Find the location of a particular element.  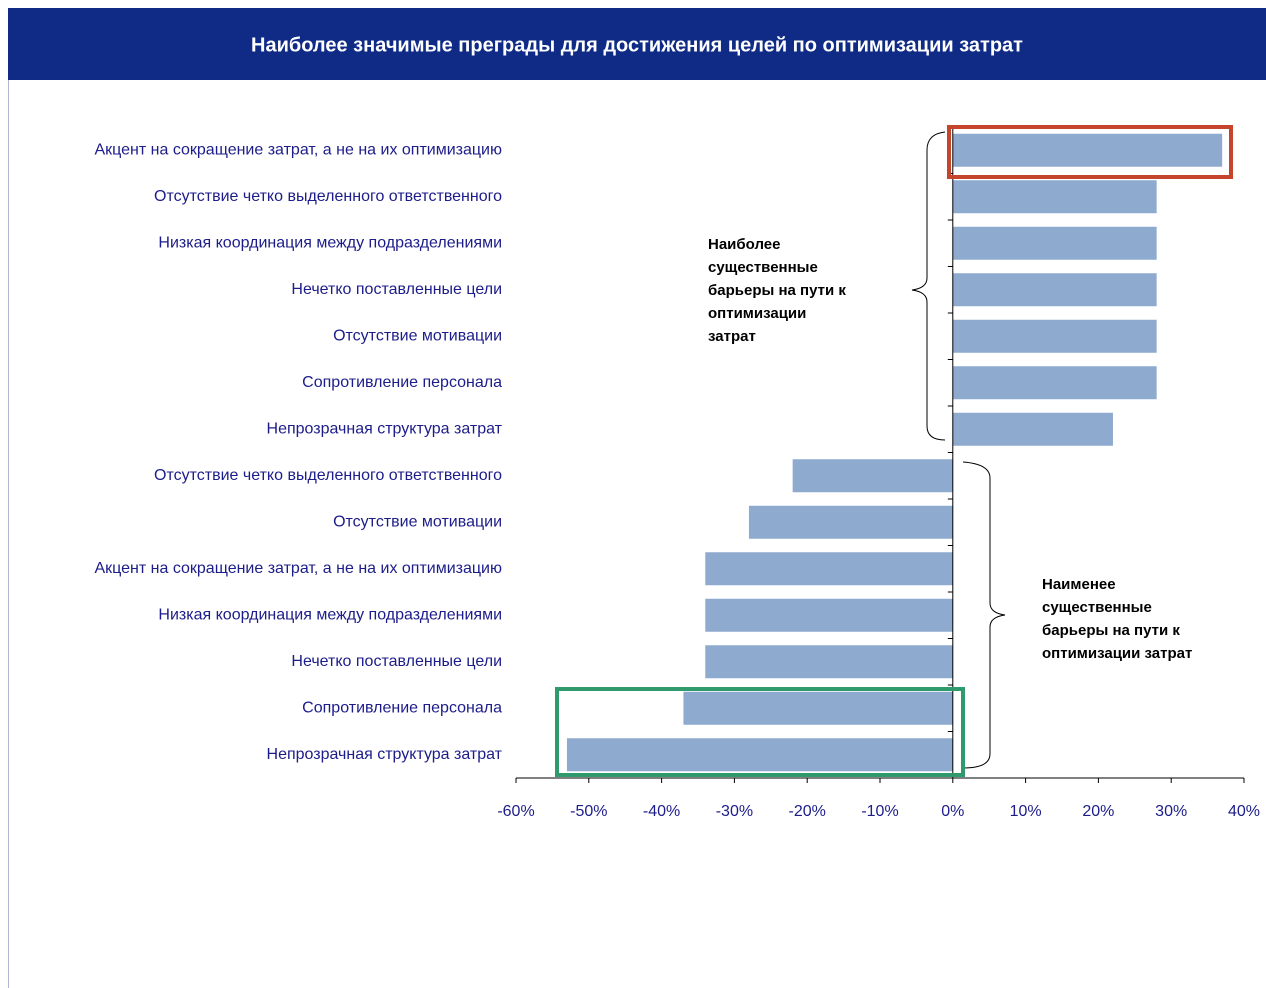

annotation: затрат is located at coordinates (732, 336).